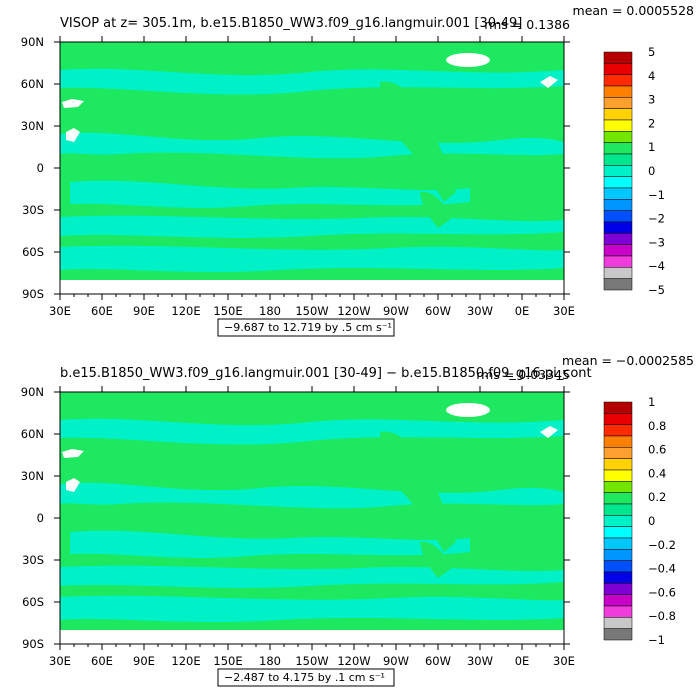  What do you see at coordinates (651, 123) in the screenshot?
I see `colorbar-label: 2` at bounding box center [651, 123].